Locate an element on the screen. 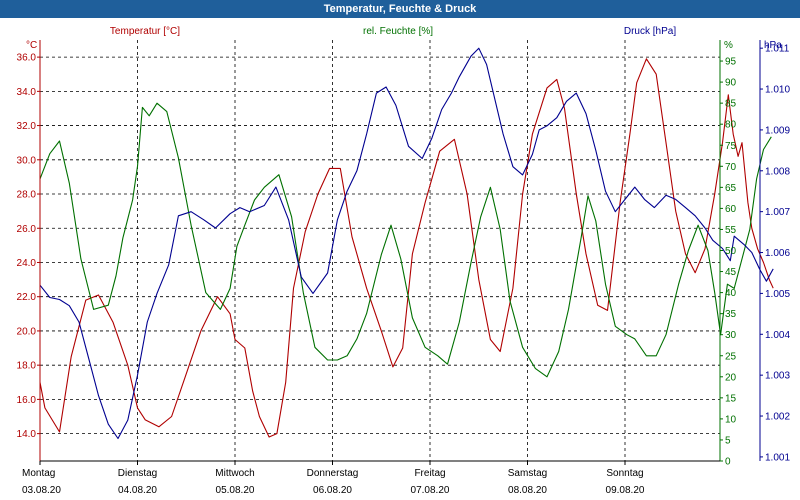 This screenshot has width=800, height=500. day-date-label: 04.08.20 is located at coordinates (137, 490).